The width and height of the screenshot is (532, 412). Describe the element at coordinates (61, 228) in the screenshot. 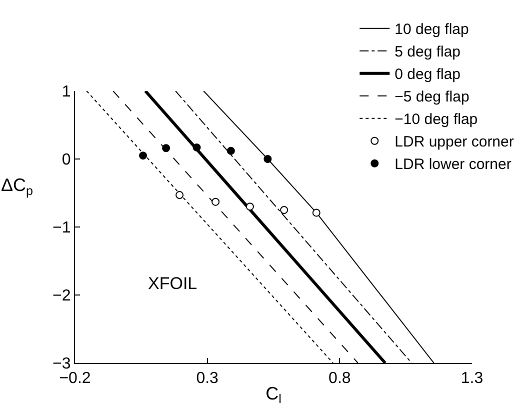

I see `y-tick-label: −1` at that location.